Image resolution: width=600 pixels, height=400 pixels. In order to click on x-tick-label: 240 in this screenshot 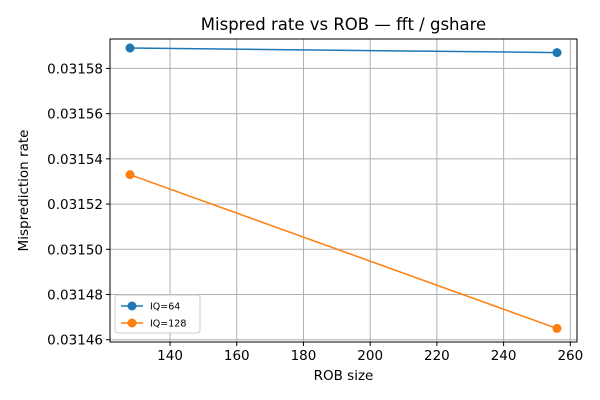, I will do `click(504, 356)`.